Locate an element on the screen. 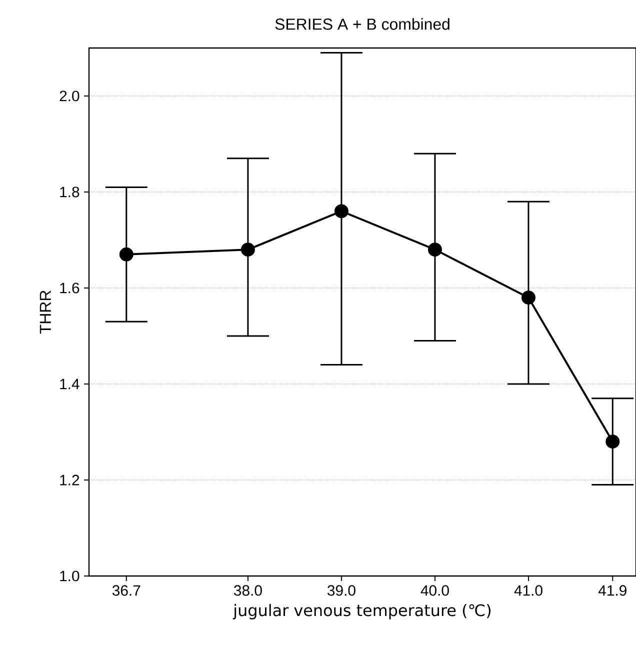 The image size is (636, 652). y-axis-title: THRR is located at coordinates (45, 312).